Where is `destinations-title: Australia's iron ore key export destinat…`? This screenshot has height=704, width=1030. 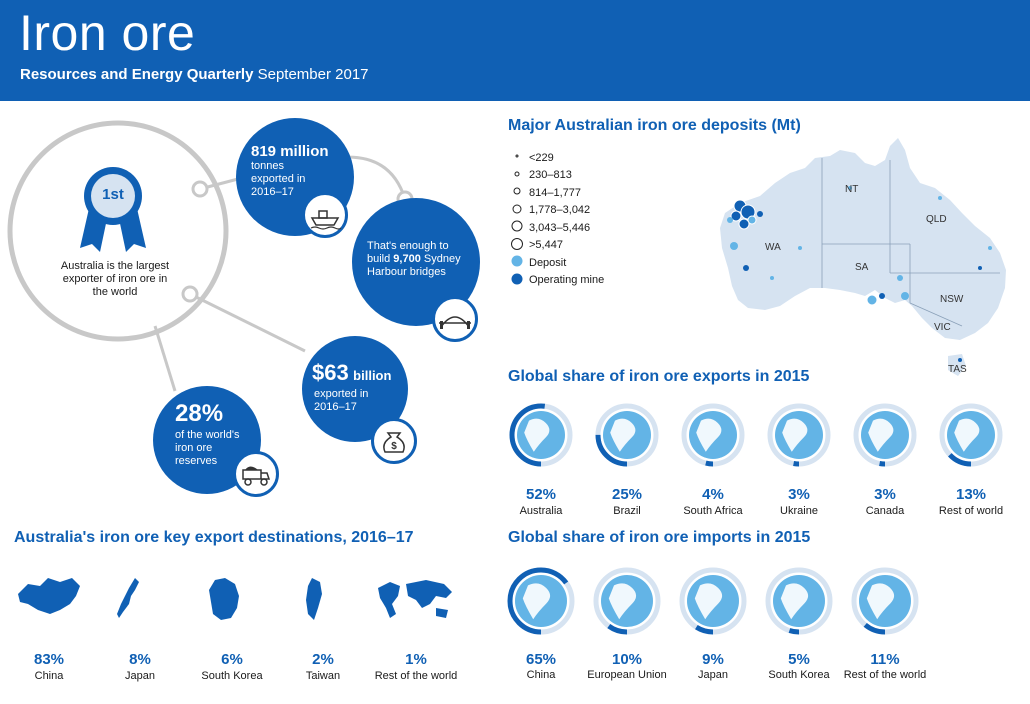 destinations-title: Australia's iron ore key export destinat… is located at coordinates (214, 537).